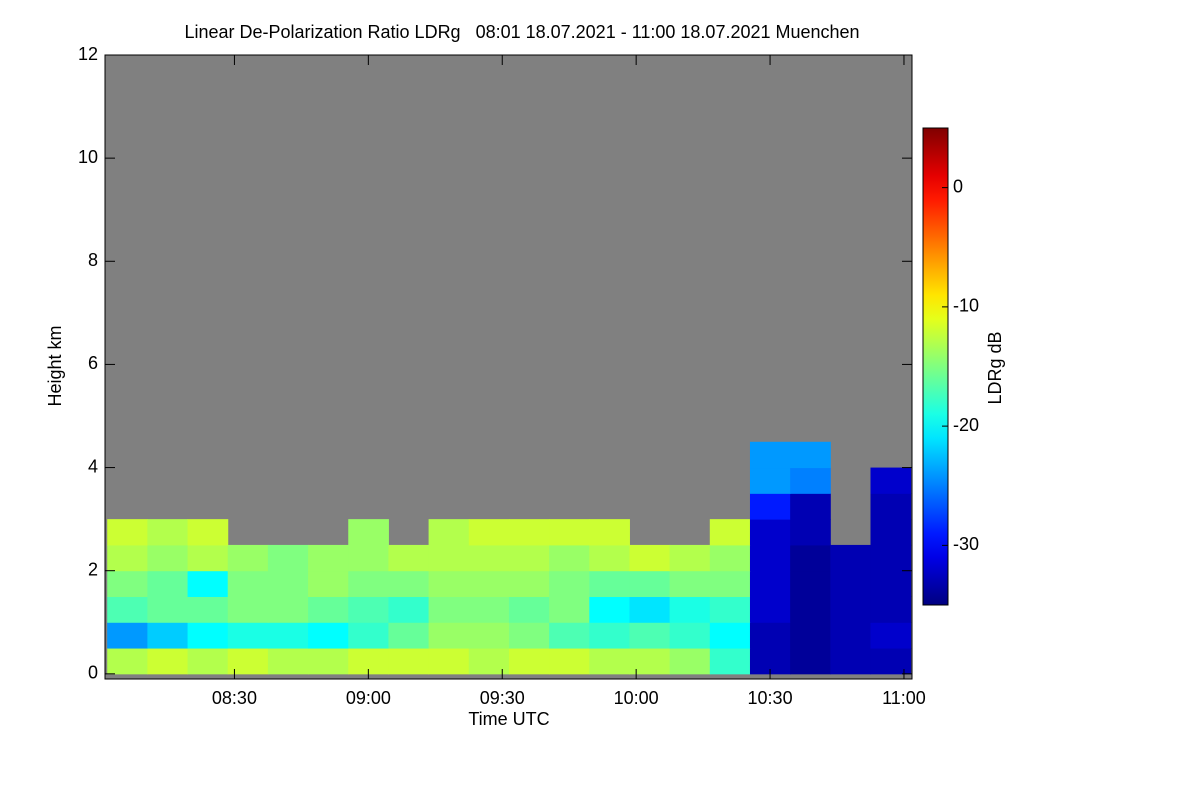  What do you see at coordinates (368, 698) in the screenshot?
I see `x-tick-label: 09:00` at bounding box center [368, 698].